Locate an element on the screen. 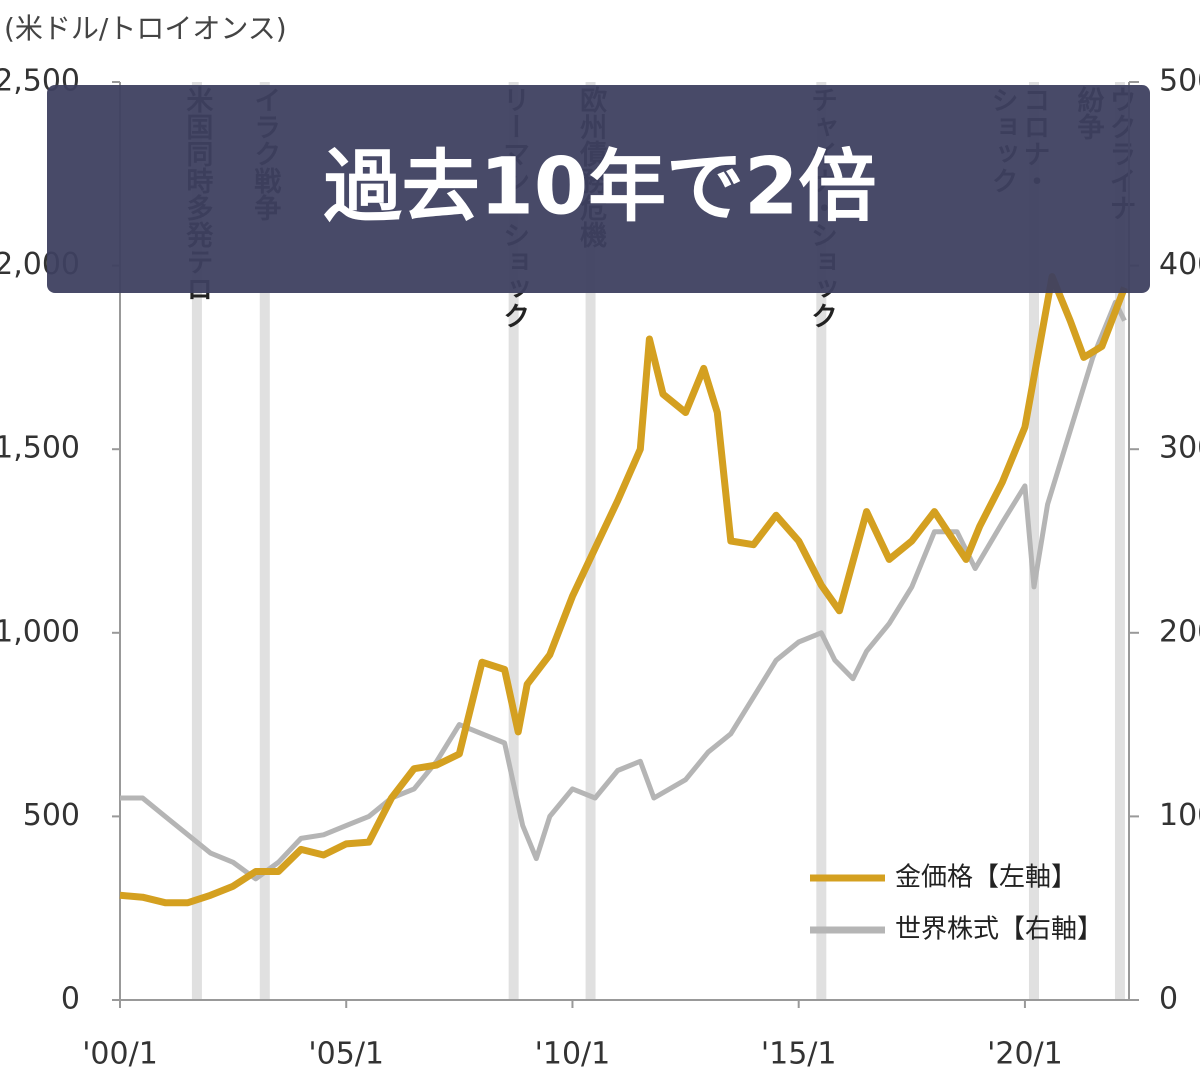  x-tick-label: '10/1 is located at coordinates (573, 1054).